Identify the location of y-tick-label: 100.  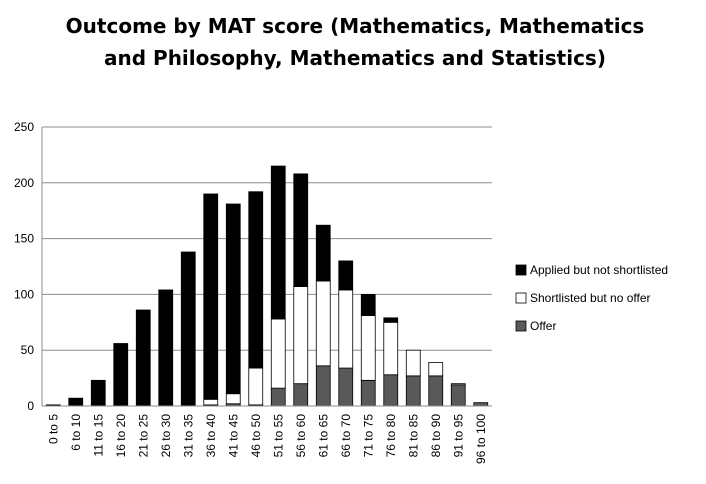
(24, 294).